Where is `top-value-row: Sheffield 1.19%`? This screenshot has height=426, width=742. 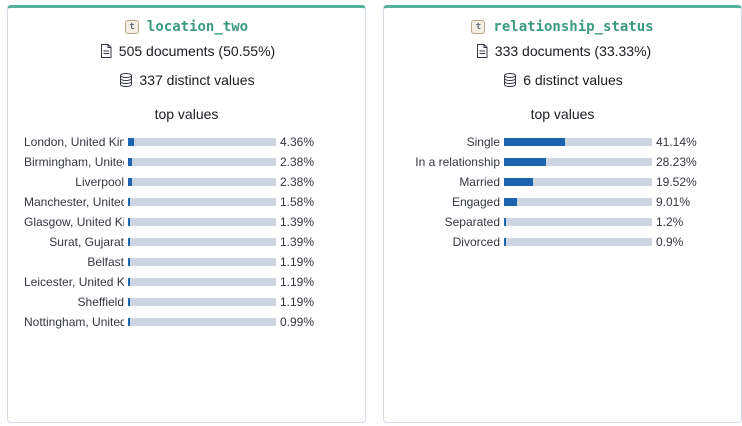 top-value-row: Sheffield 1.19% is located at coordinates (186, 302).